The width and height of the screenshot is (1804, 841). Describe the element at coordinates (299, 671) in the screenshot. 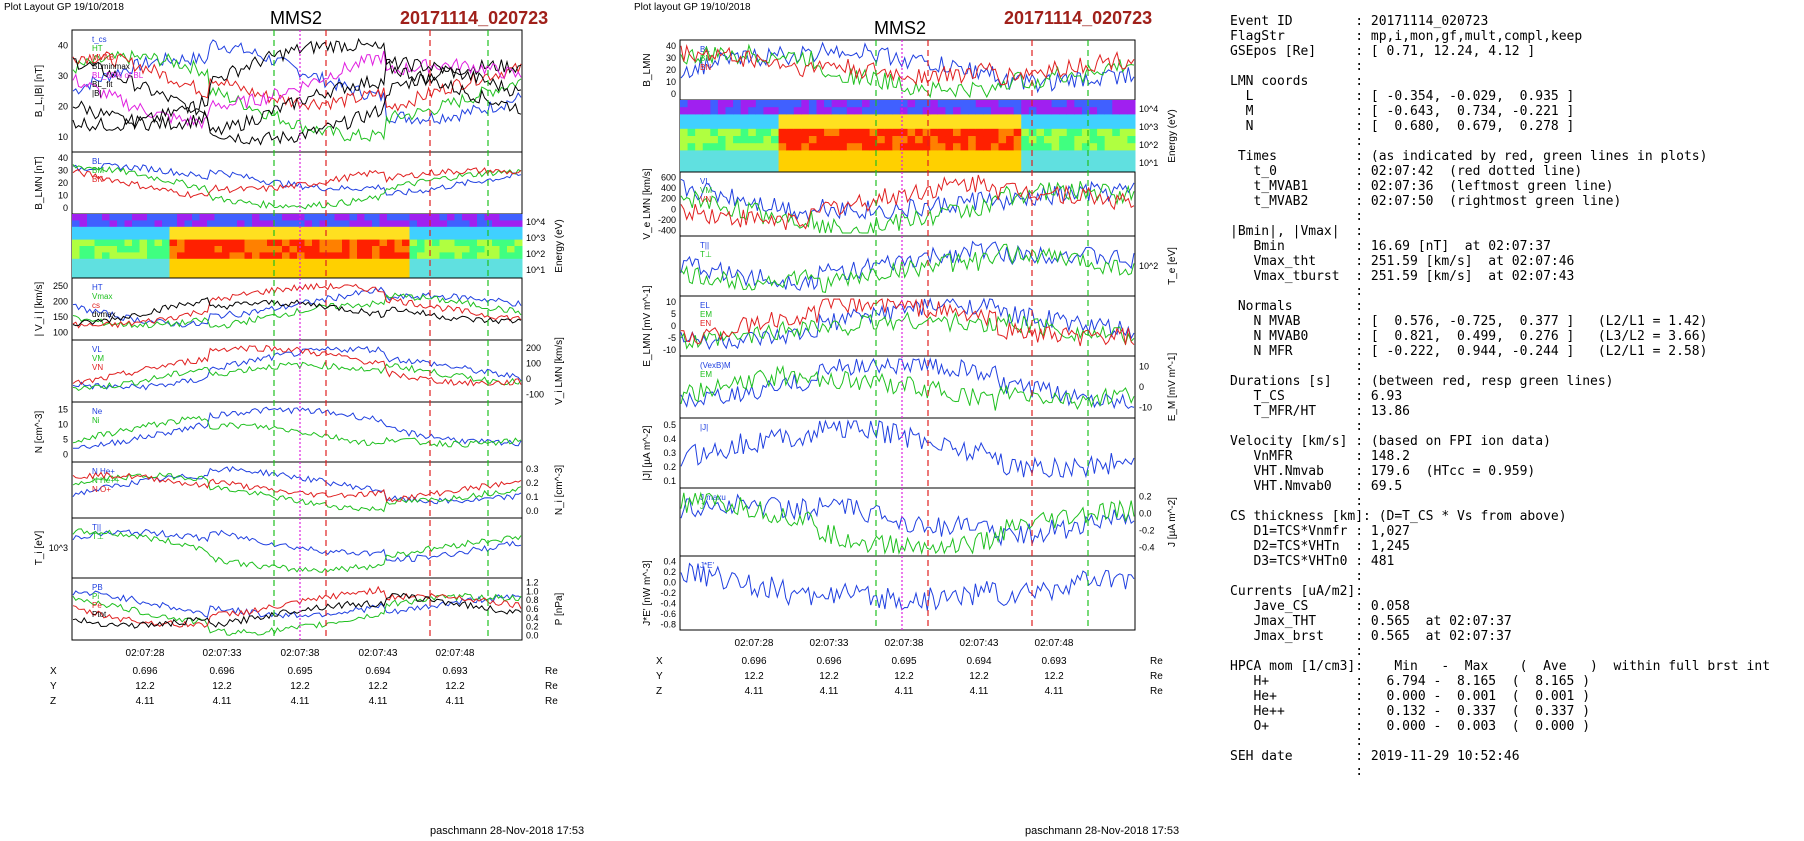

I see `position-value: 0.695` at that location.